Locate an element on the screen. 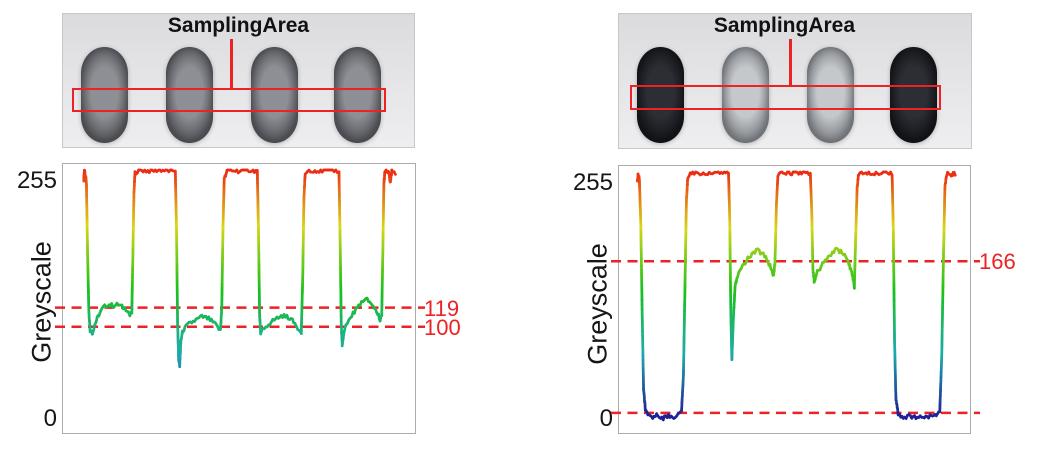 This screenshot has width=1042, height=461. greyscale-trace is located at coordinates (239, 268).